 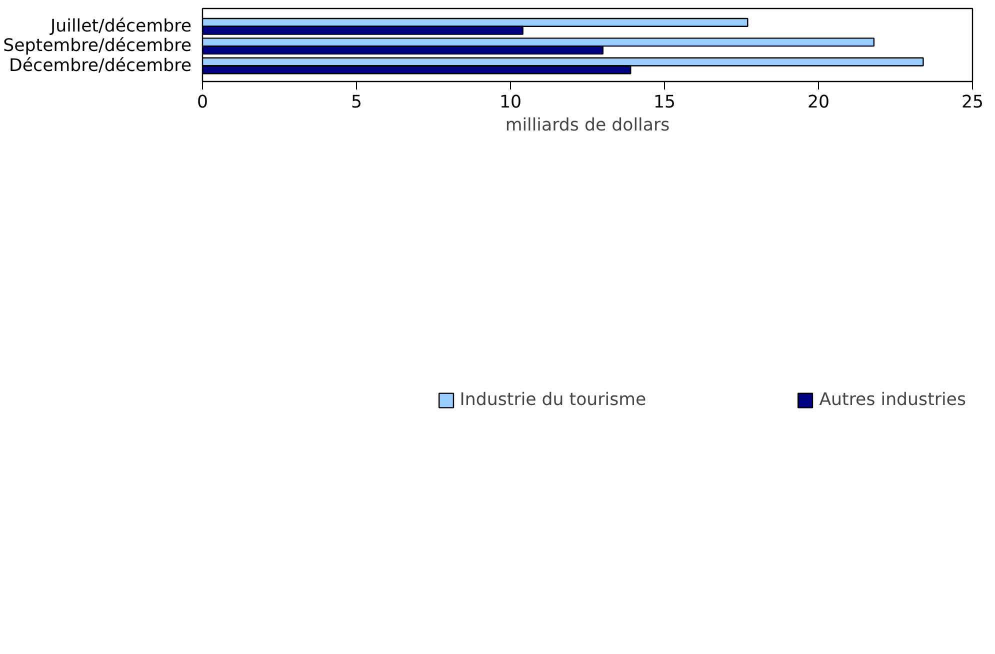 What do you see at coordinates (510, 102) in the screenshot?
I see `x-tick-label: 10` at bounding box center [510, 102].